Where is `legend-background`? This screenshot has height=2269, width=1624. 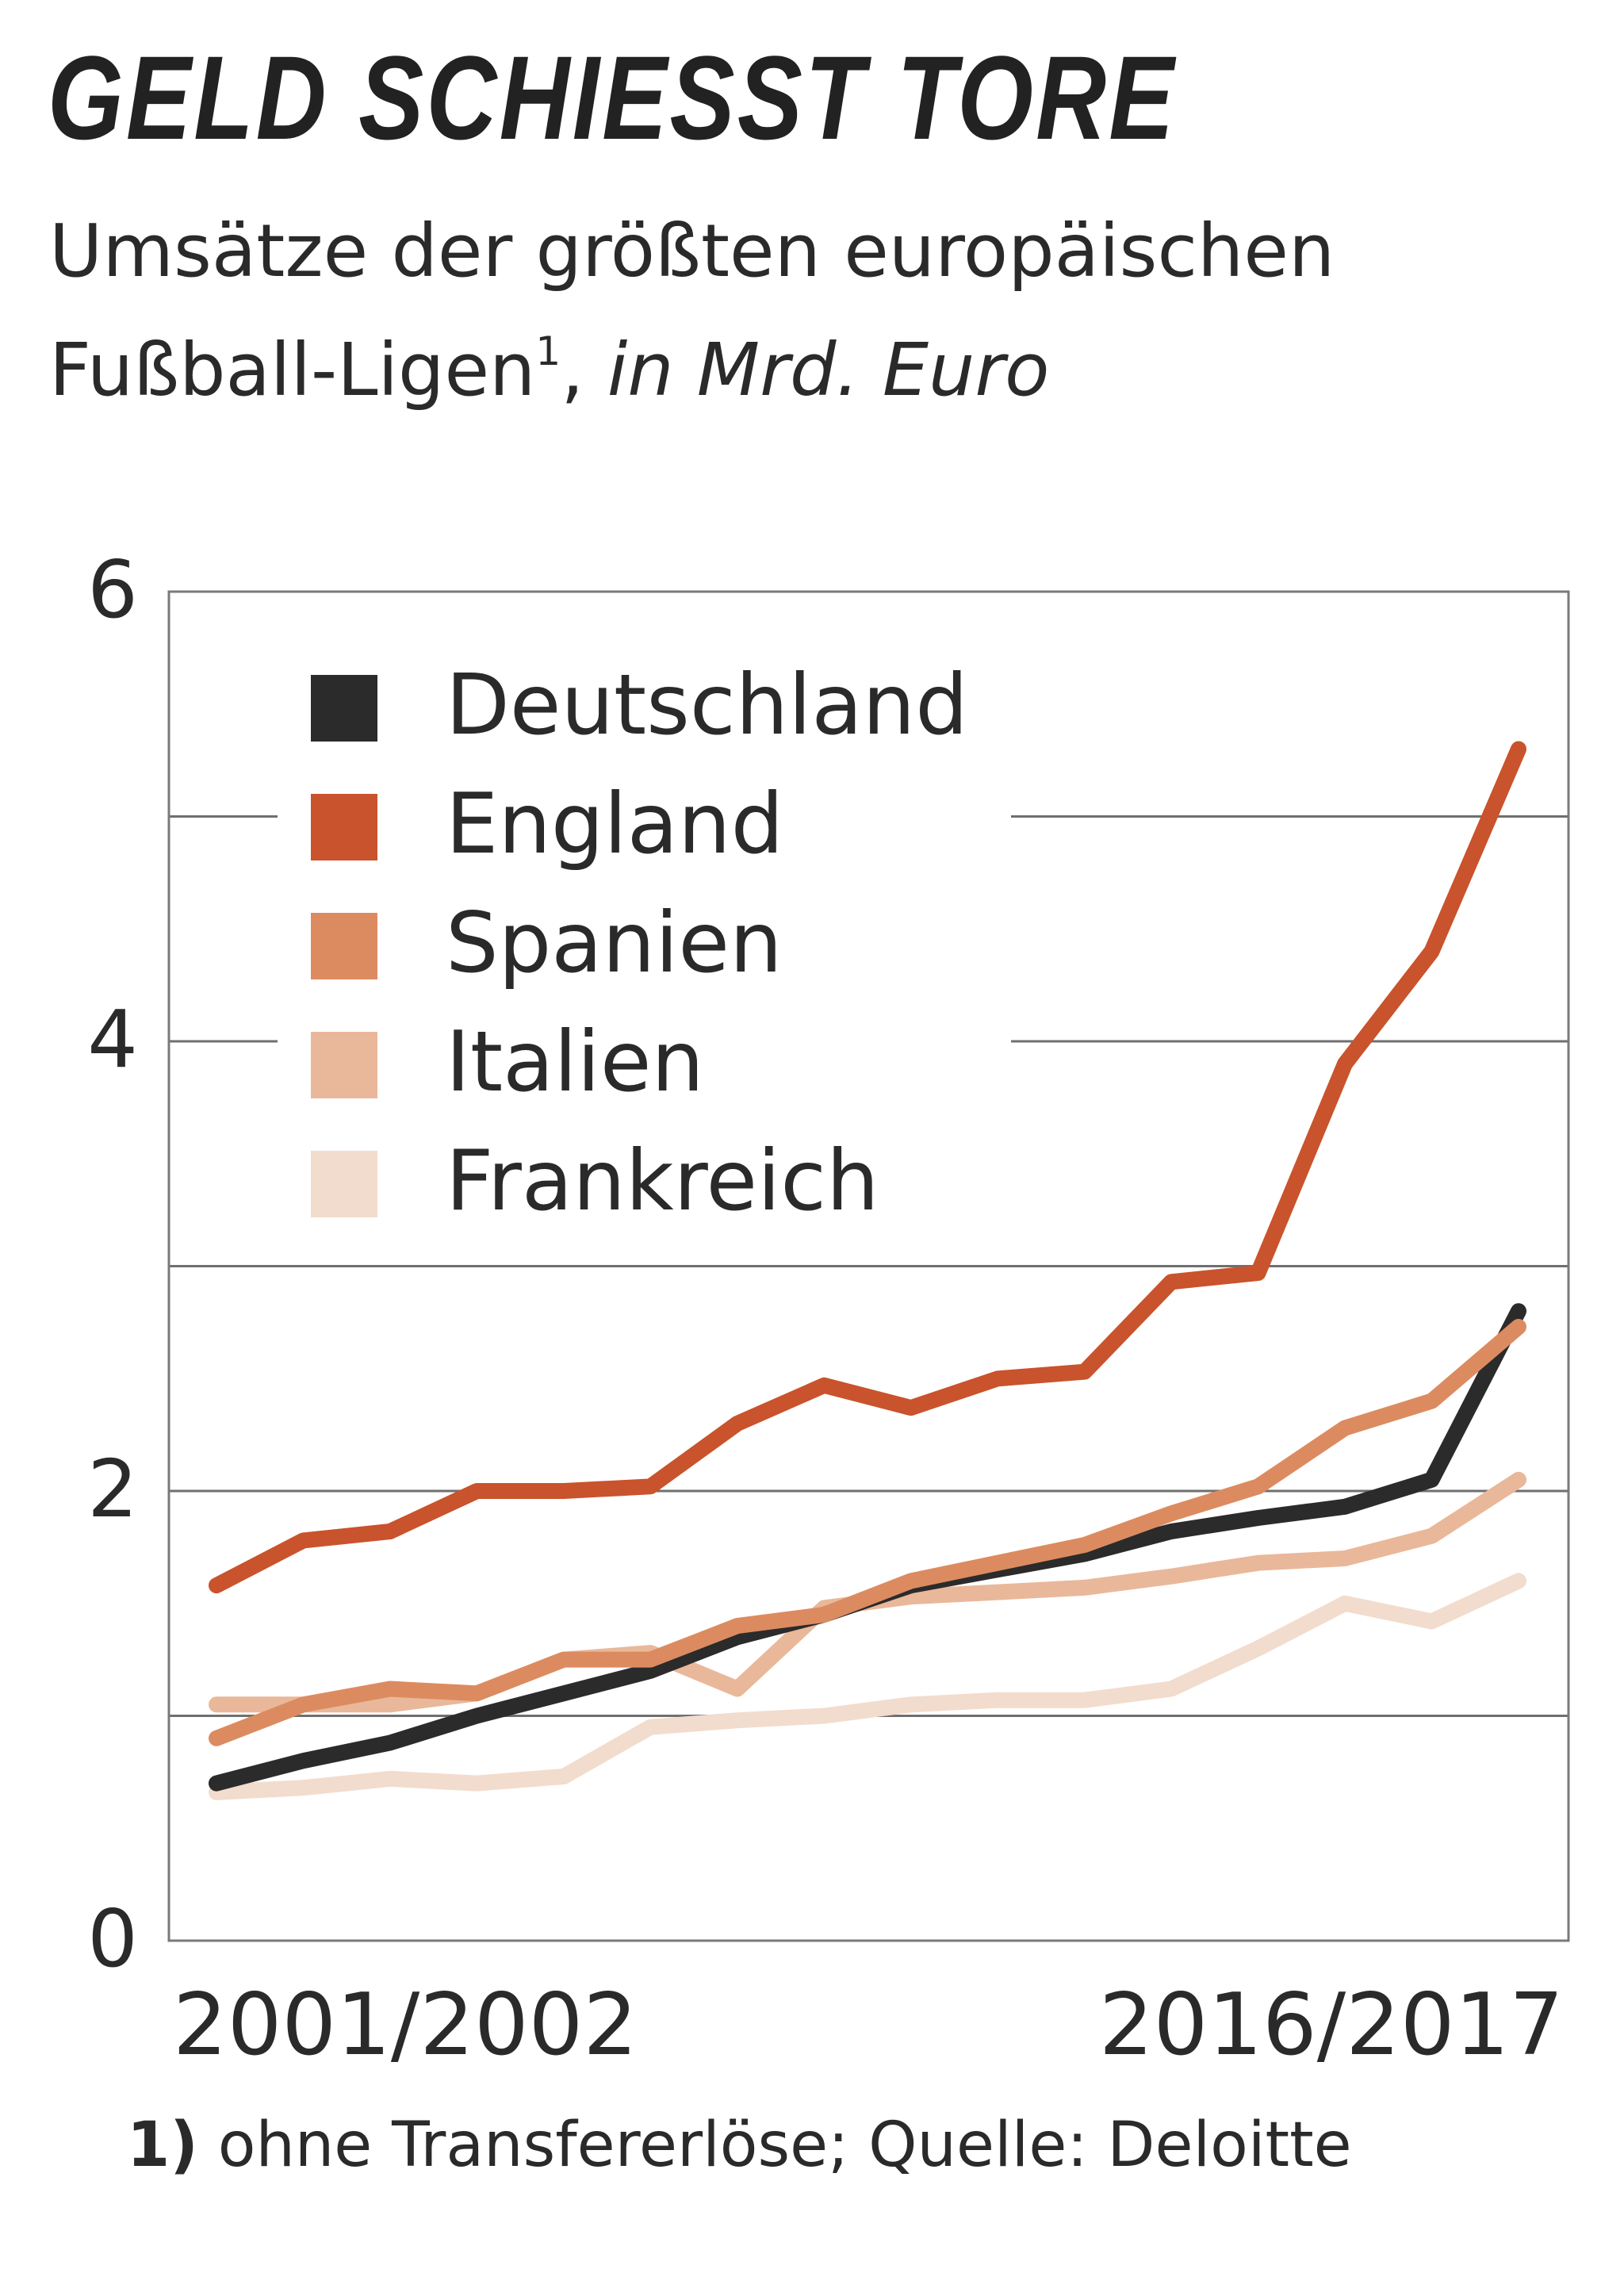
legend-background is located at coordinates (644, 943).